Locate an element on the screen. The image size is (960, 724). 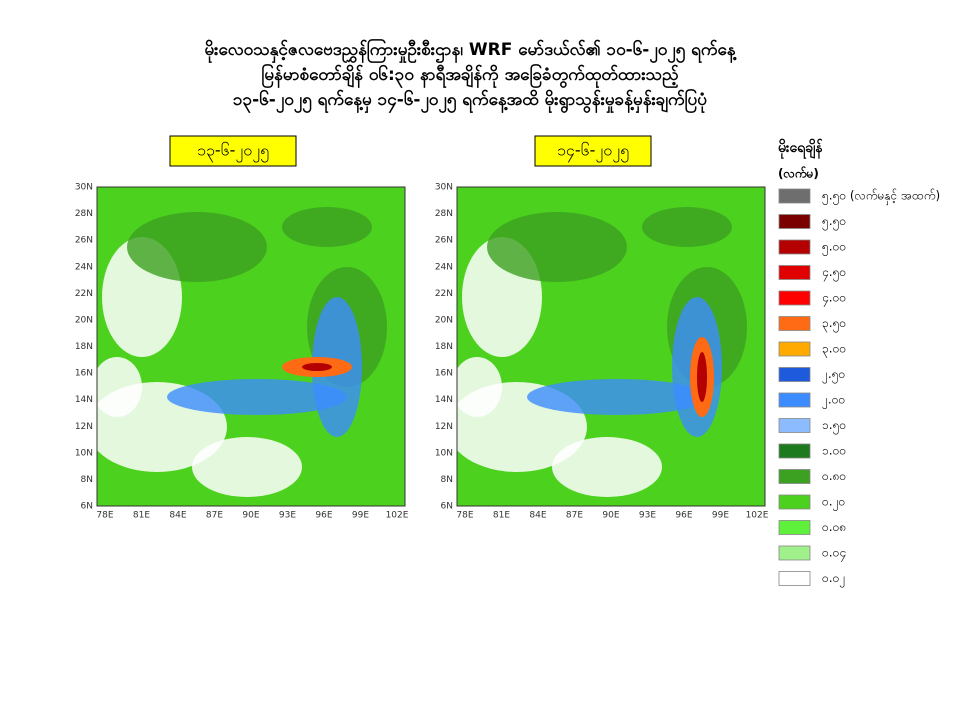
lon-label: 102E is located at coordinates (757, 516).